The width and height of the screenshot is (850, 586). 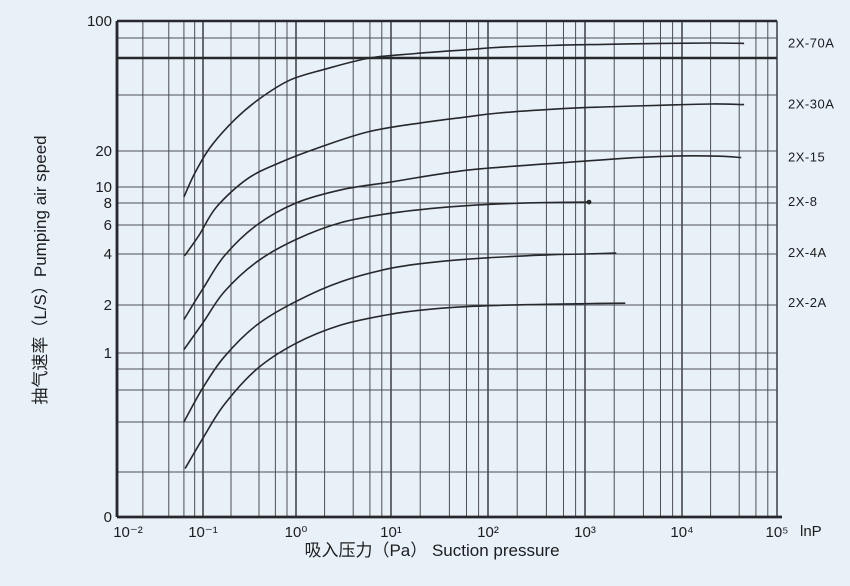 I want to click on y-axis-title: 抽气速率（L/S）Pumping air speed, so click(x=40, y=269).